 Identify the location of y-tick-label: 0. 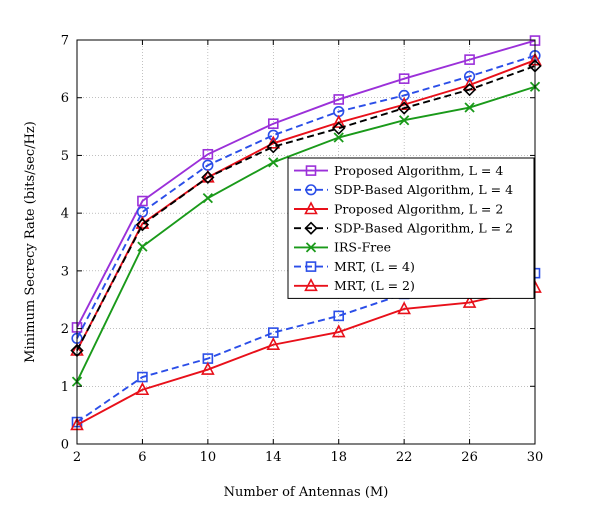
(65, 445).